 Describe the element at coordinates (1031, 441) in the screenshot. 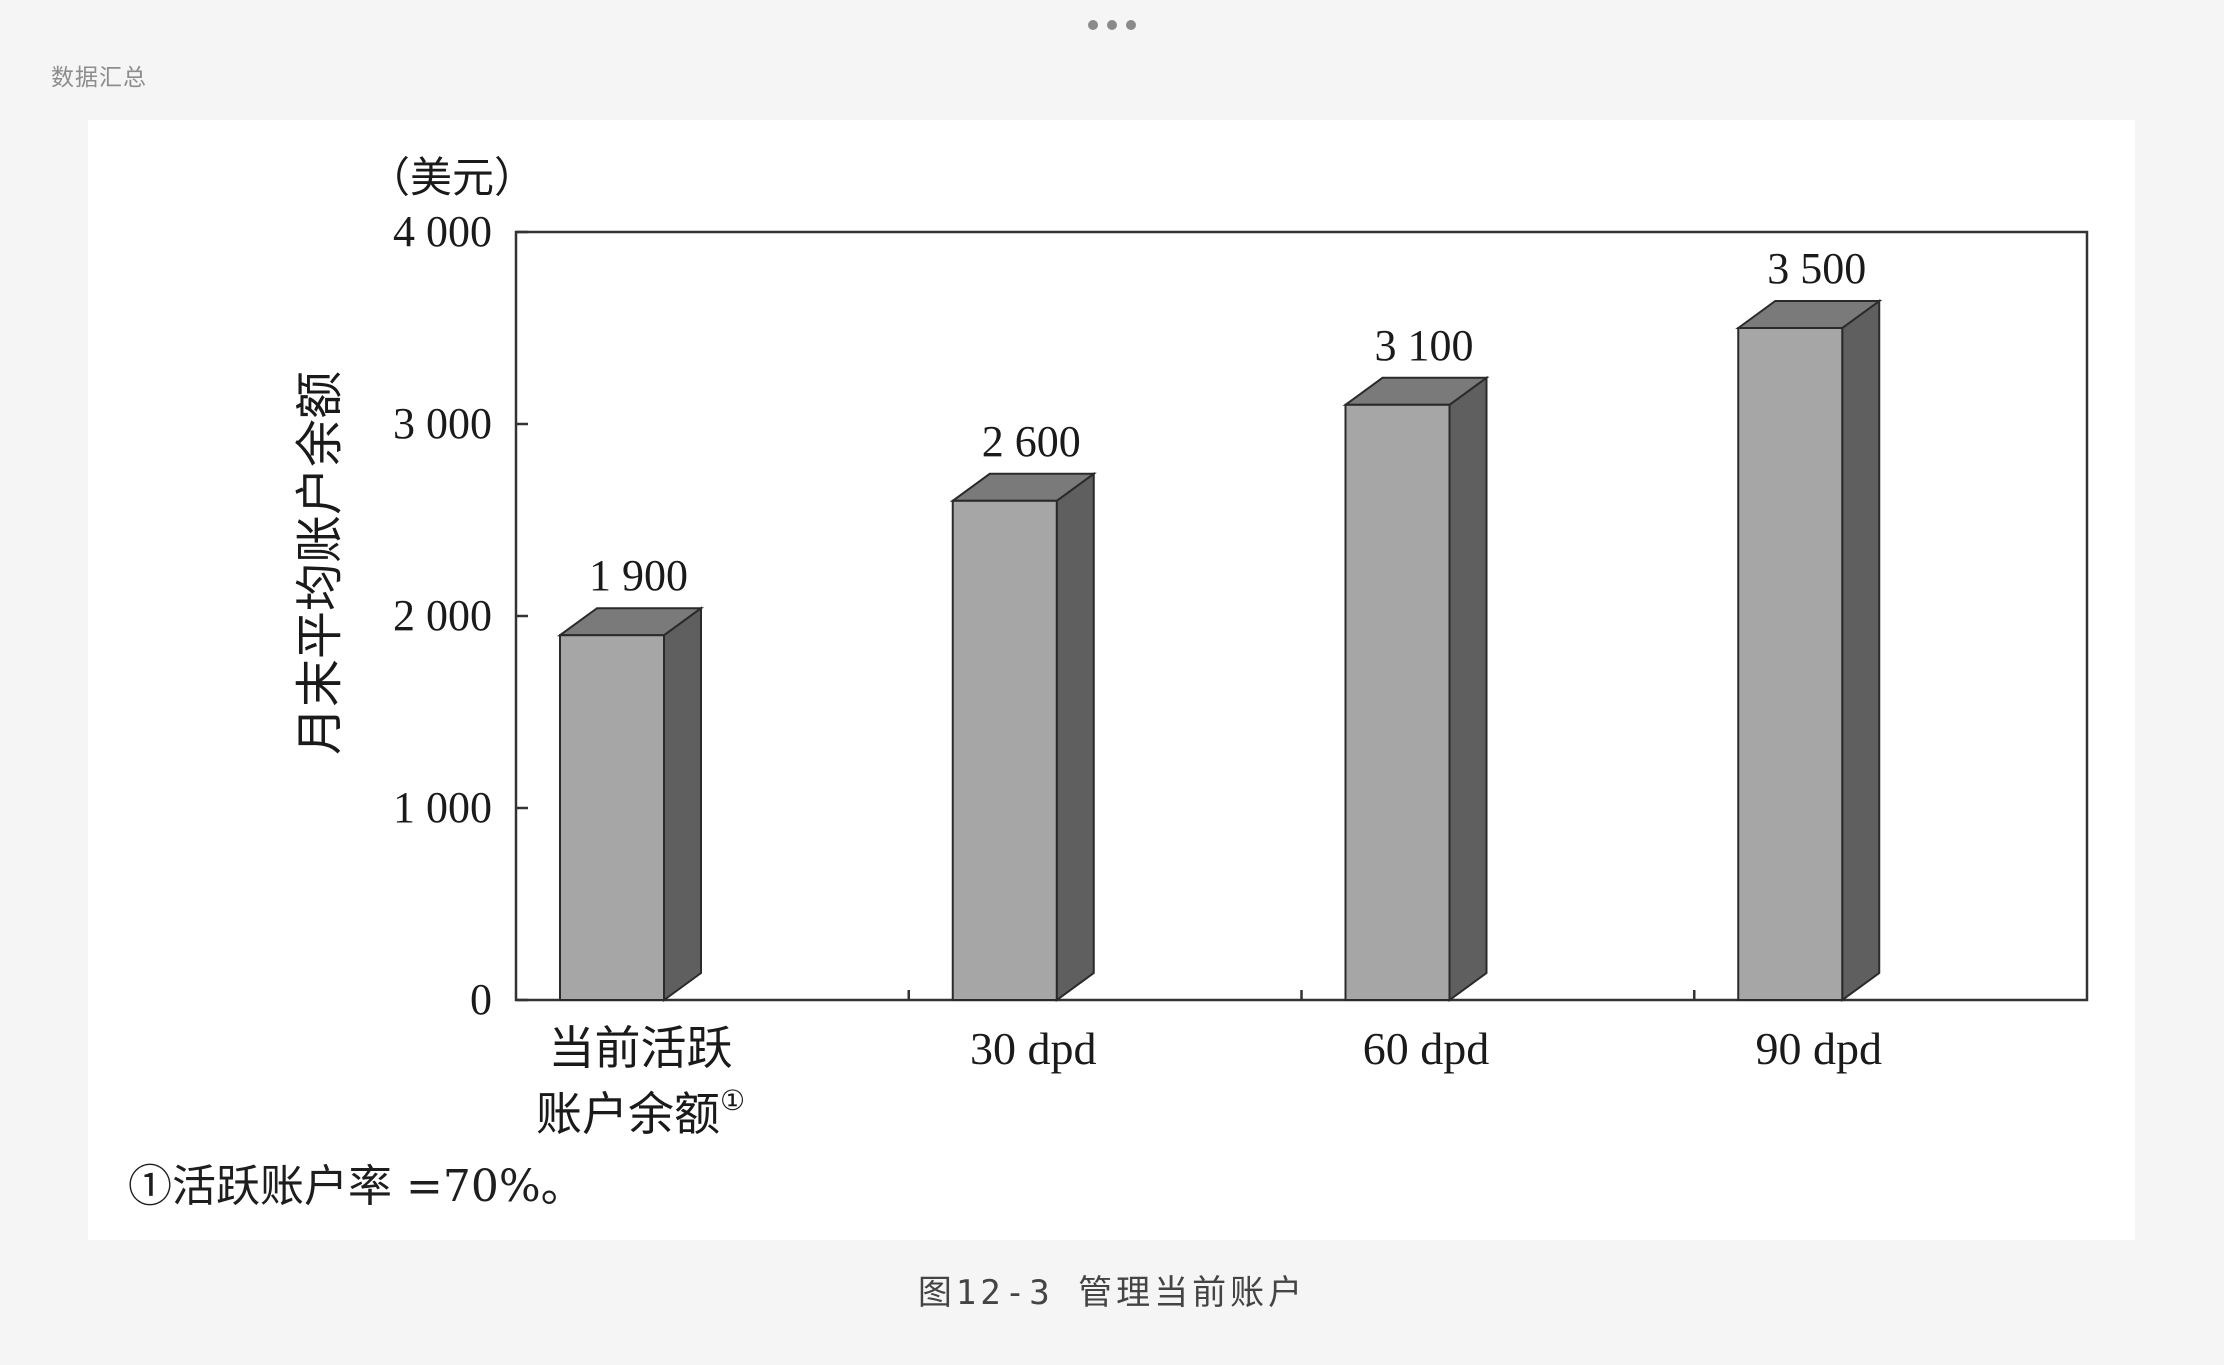

I see `bar-value-label: 2 600` at that location.